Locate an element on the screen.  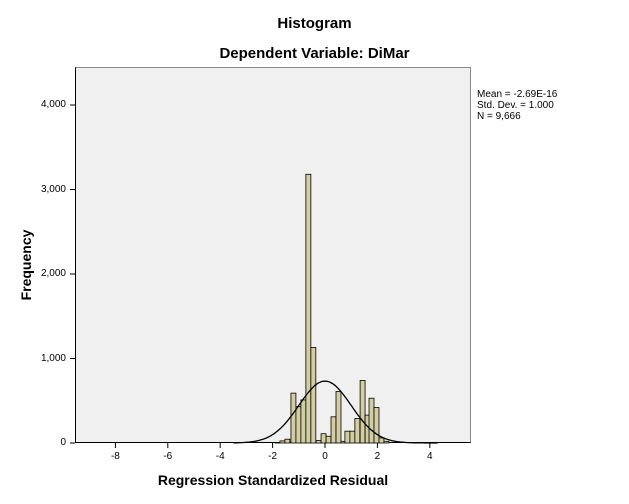
x-tick-label: 0 is located at coordinates (325, 456).